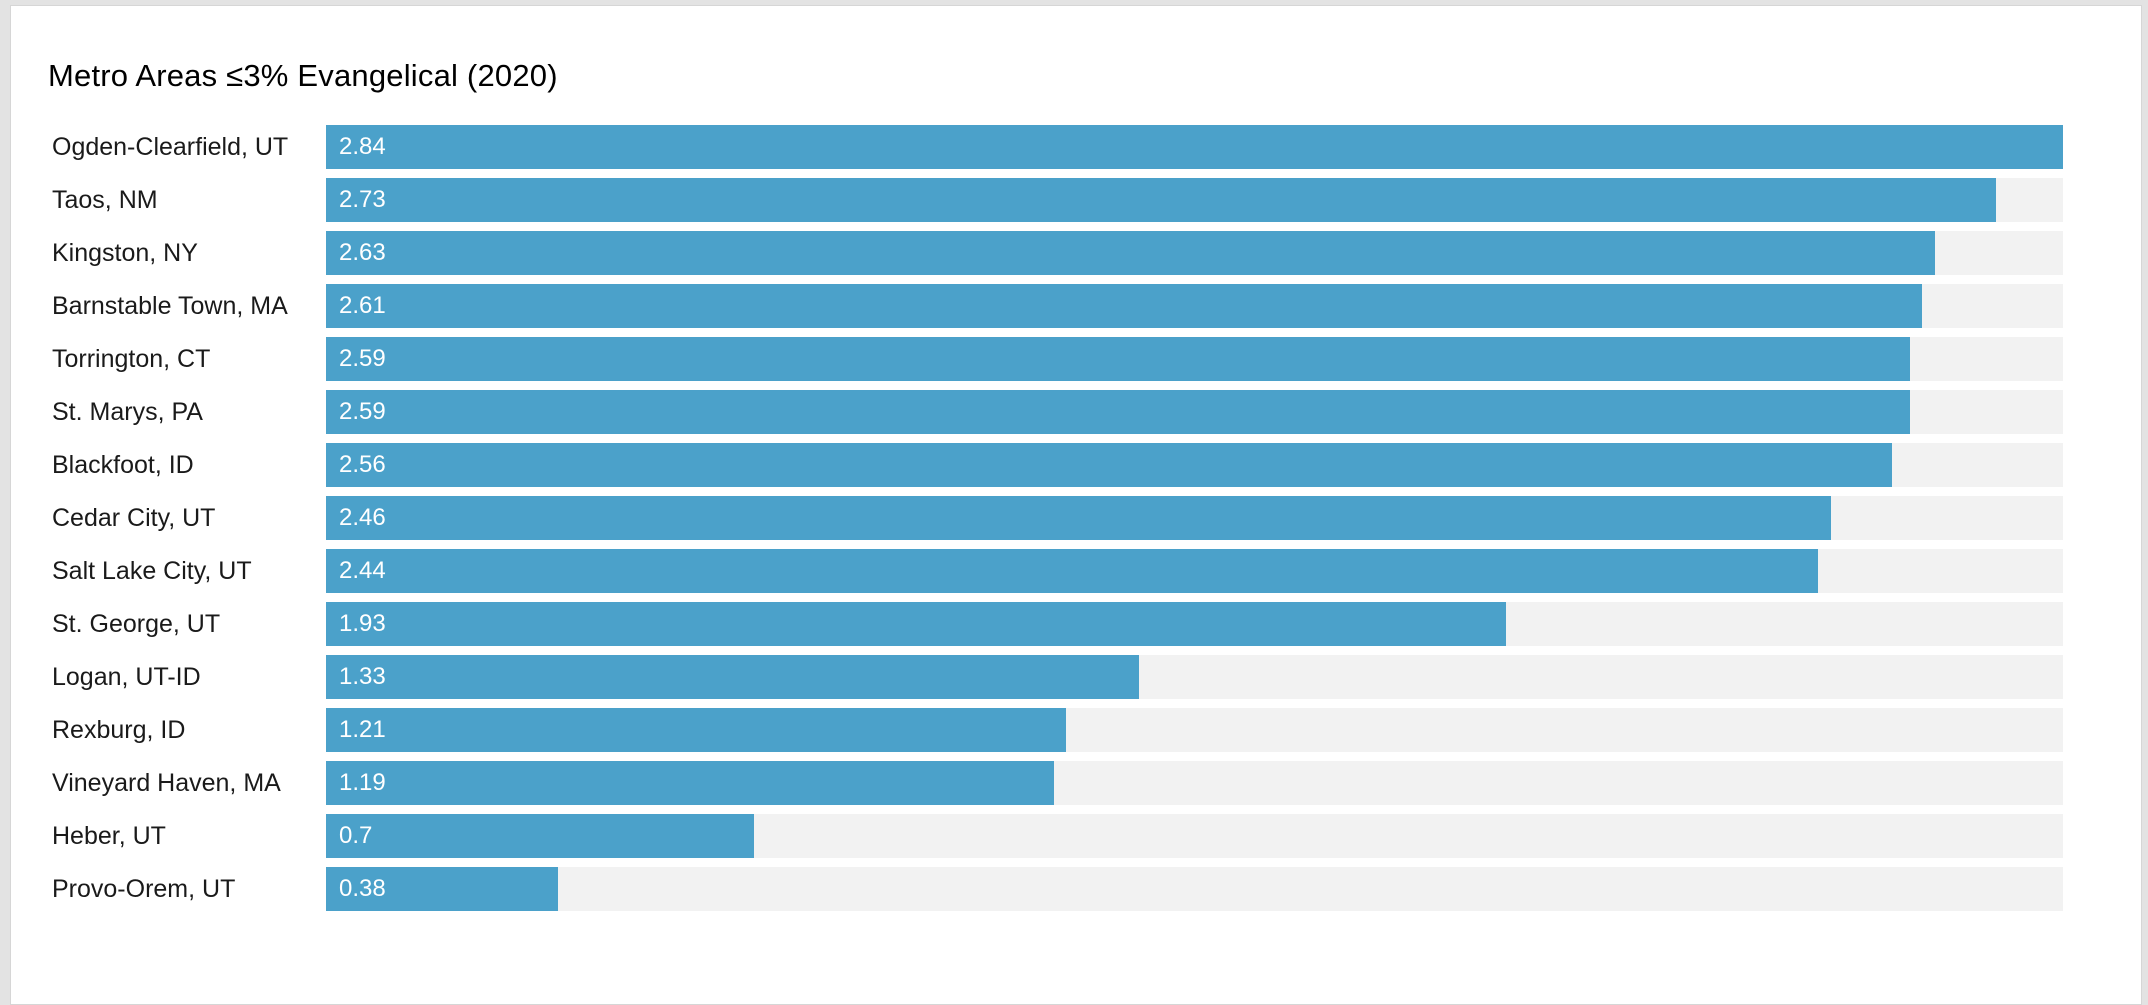 Image resolution: width=2148 pixels, height=1005 pixels. I want to click on metro-area-label: Heber, UT, so click(109, 835).